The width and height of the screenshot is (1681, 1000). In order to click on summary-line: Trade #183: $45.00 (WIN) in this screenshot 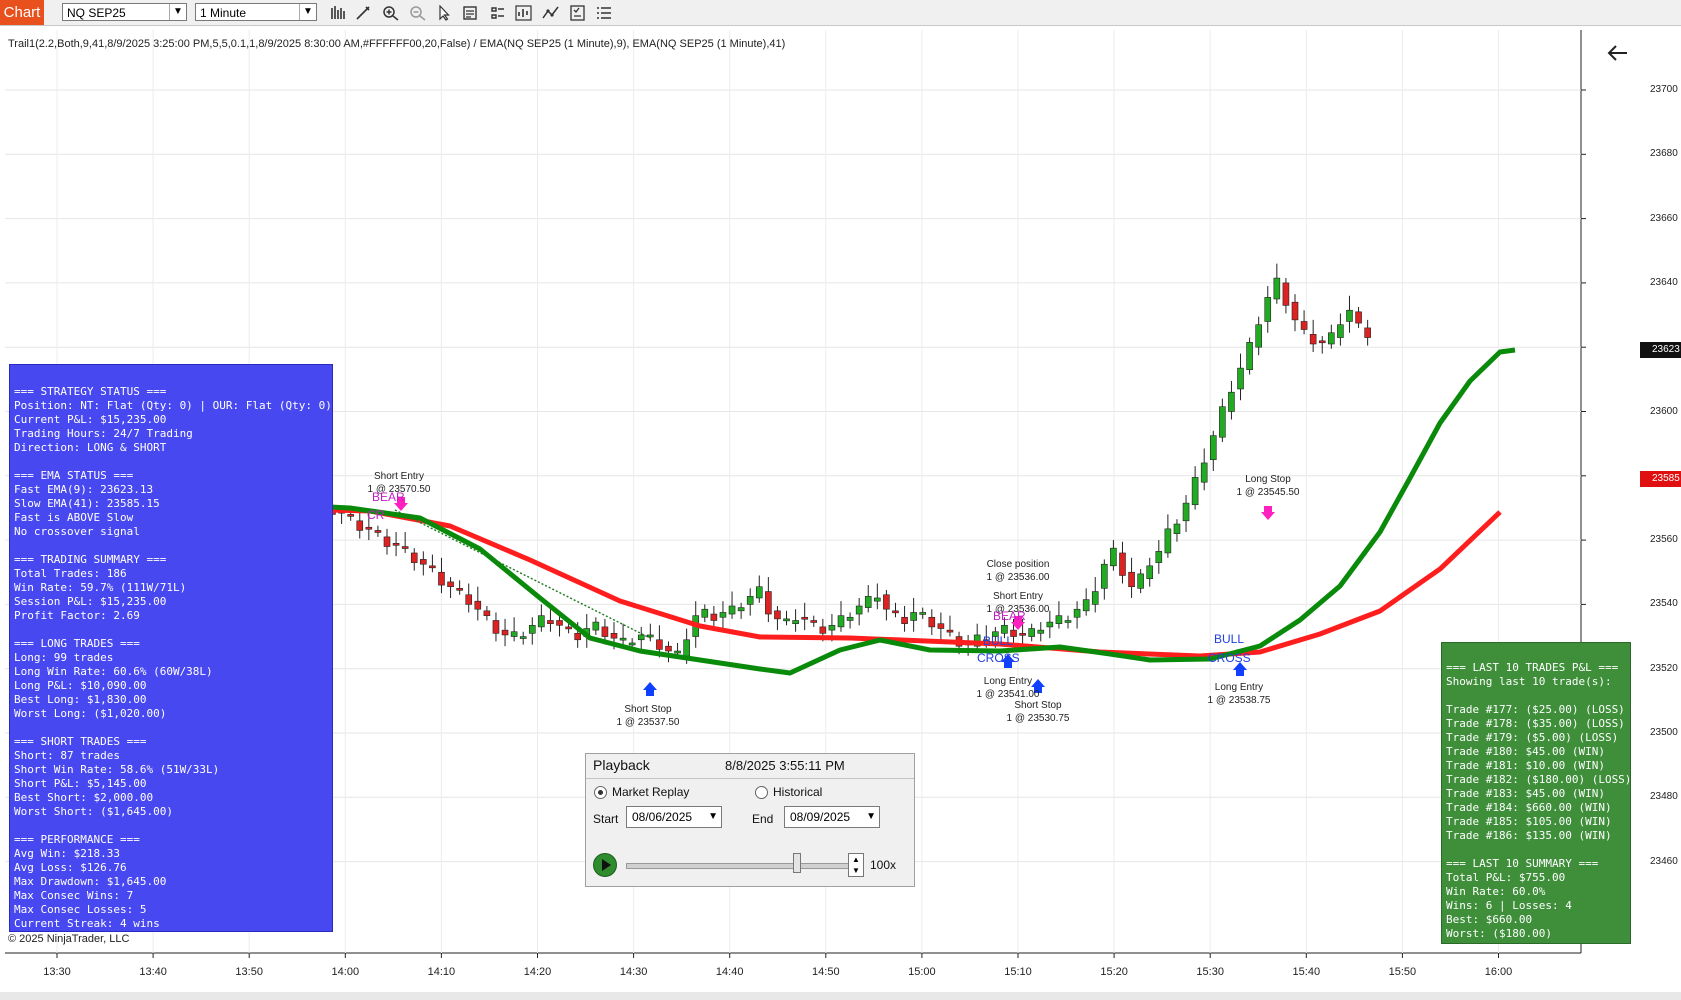, I will do `click(1525, 793)`.